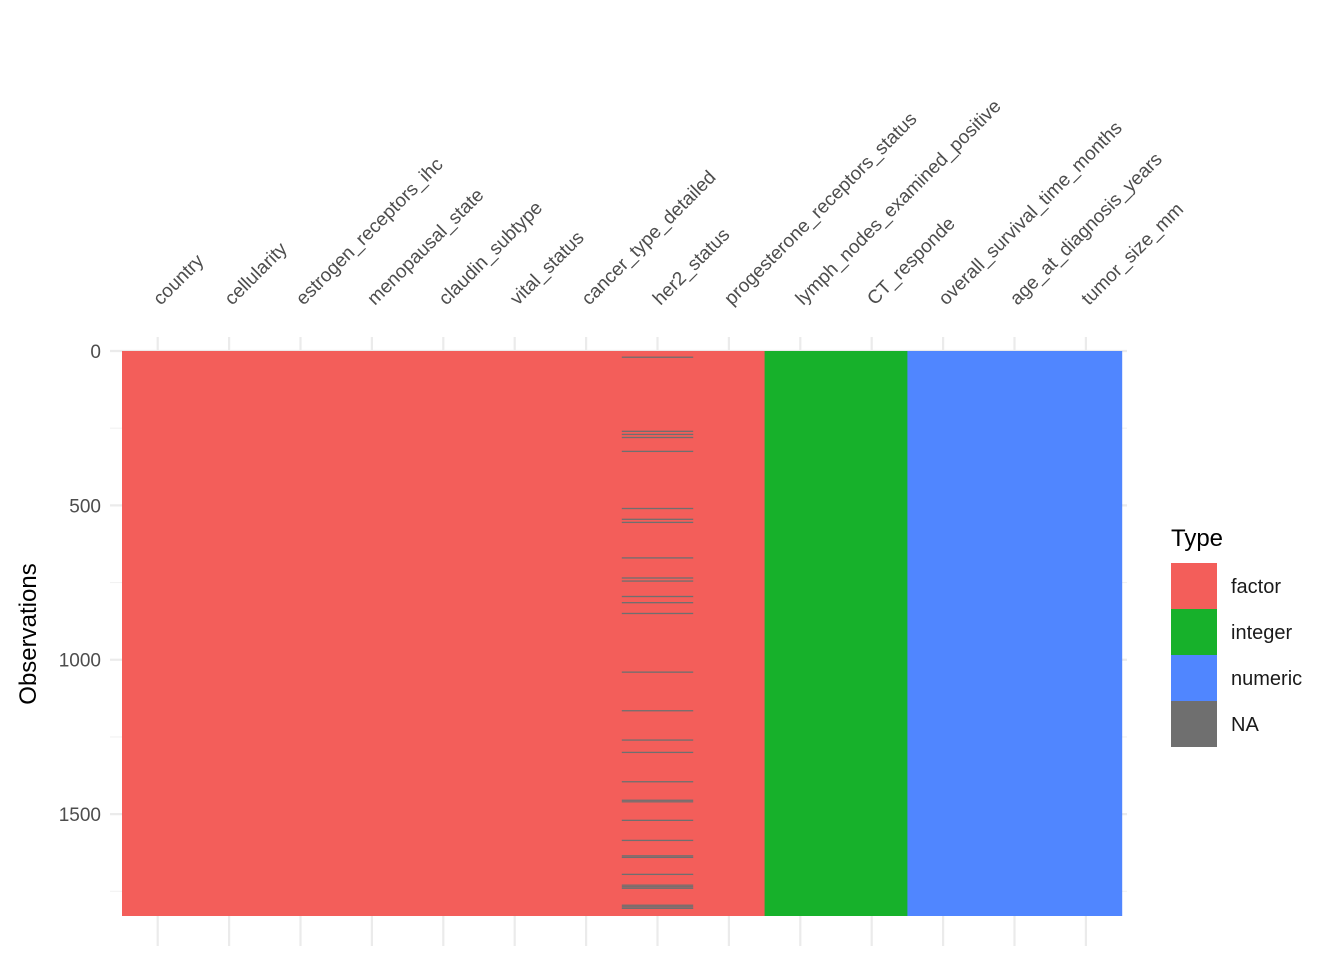 Image resolution: width=1344 pixels, height=960 pixels. I want to click on y-axis-title: Observations, so click(28, 633).